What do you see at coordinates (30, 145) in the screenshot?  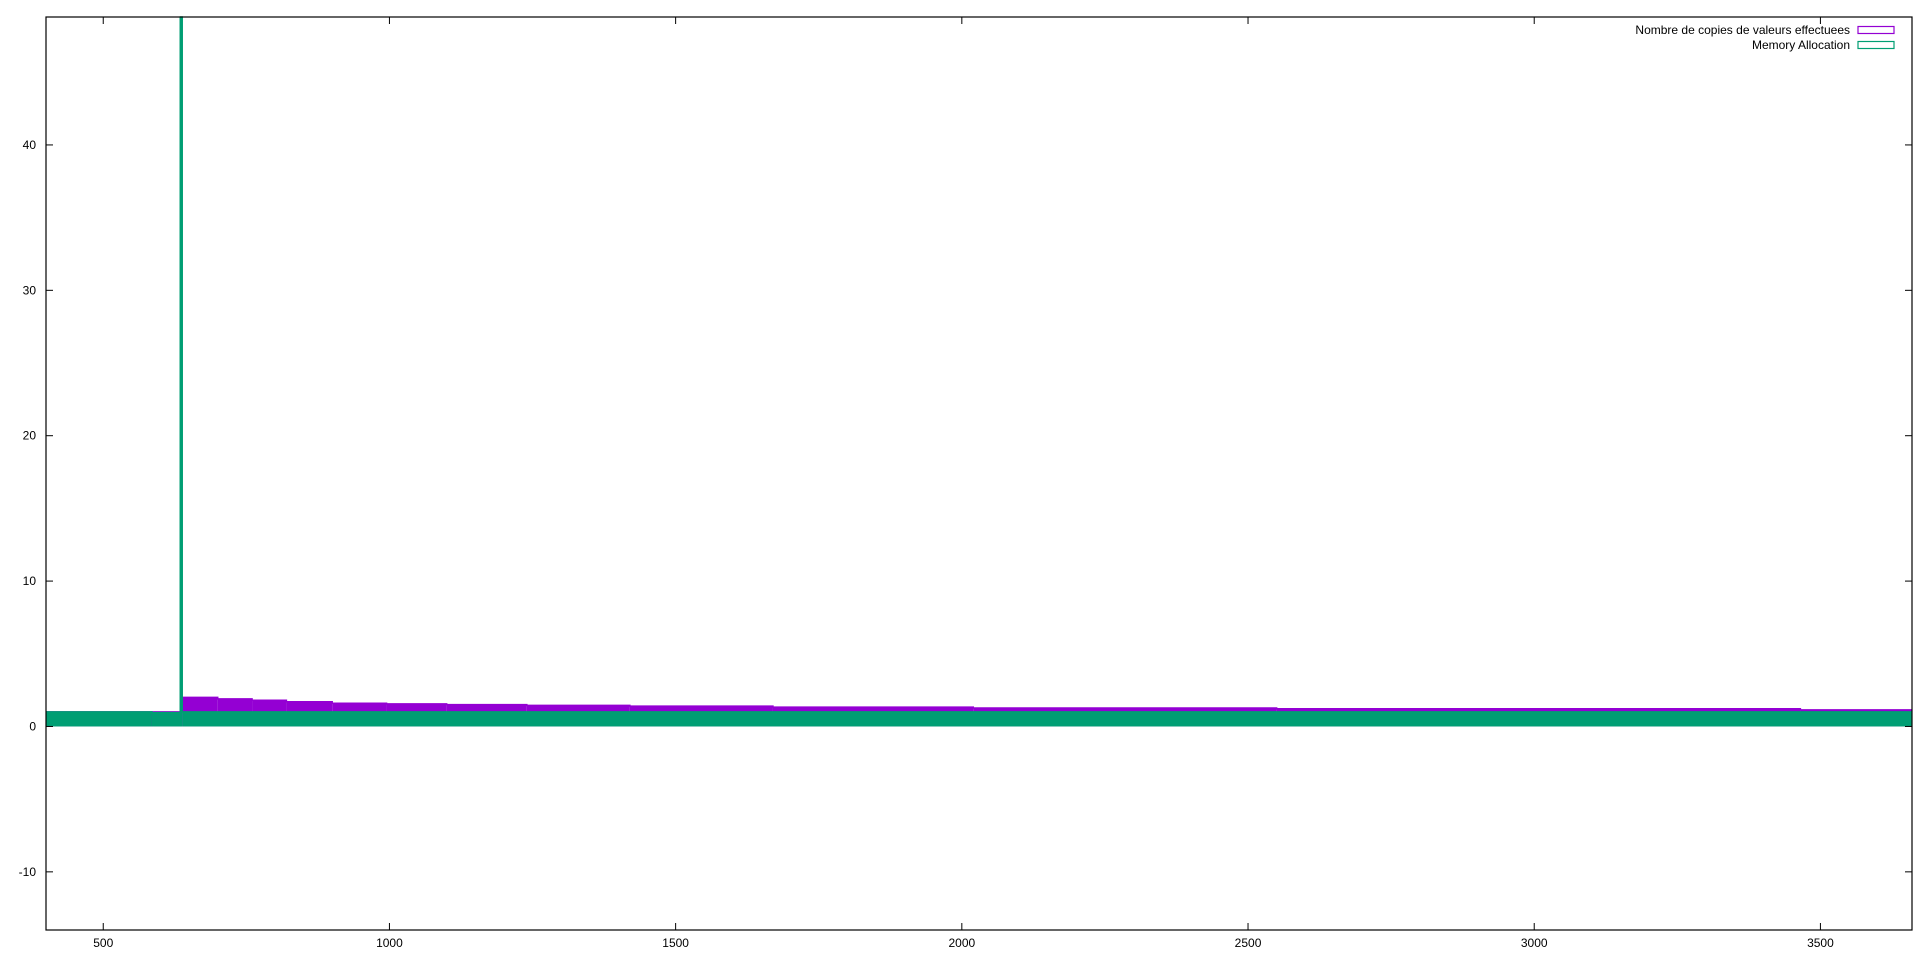 I see `y-tick-label: 40` at bounding box center [30, 145].